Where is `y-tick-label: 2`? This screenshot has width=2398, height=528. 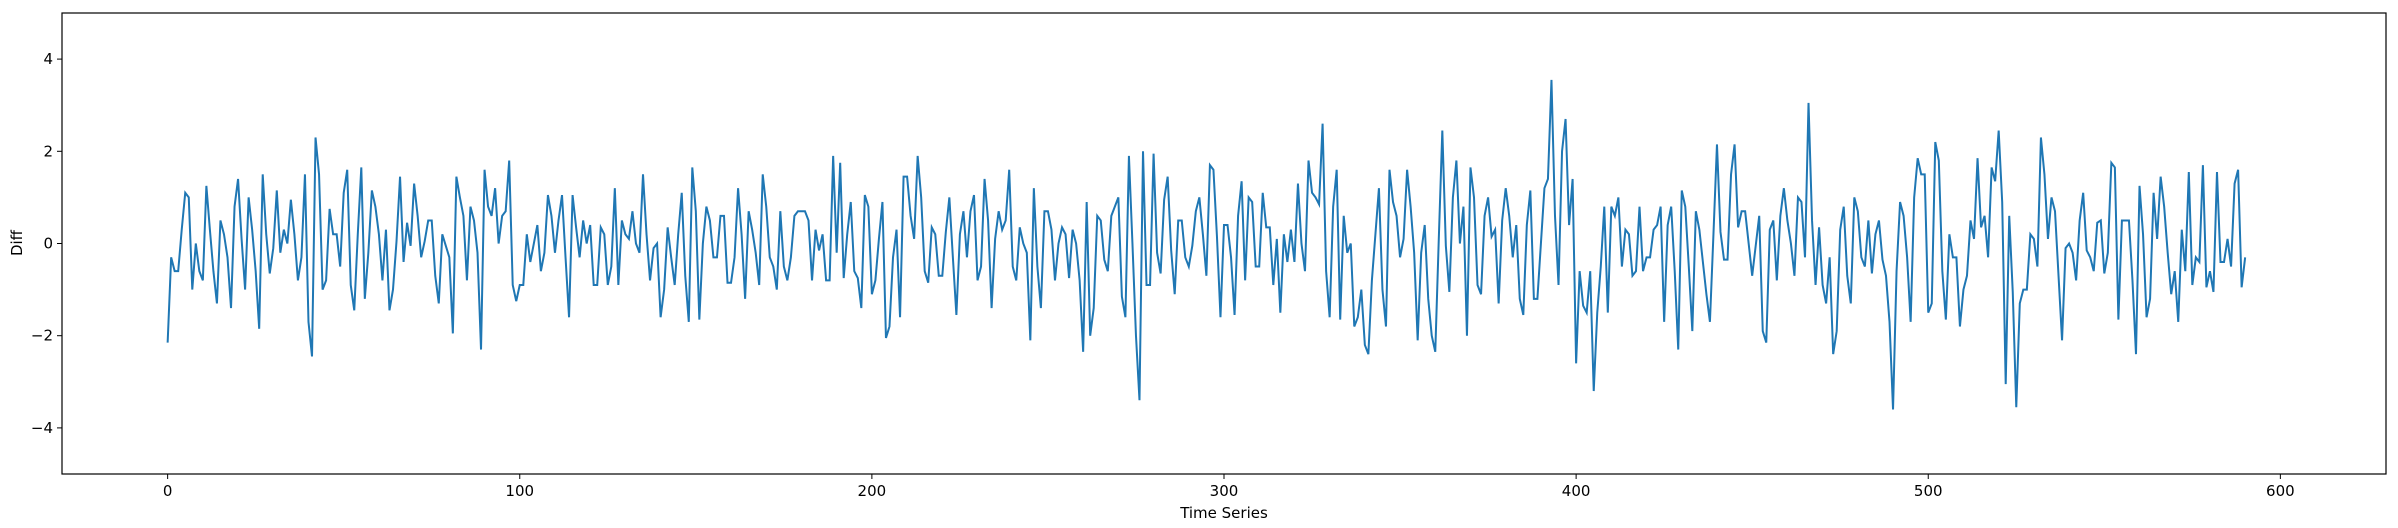 y-tick-label: 2 is located at coordinates (48, 151).